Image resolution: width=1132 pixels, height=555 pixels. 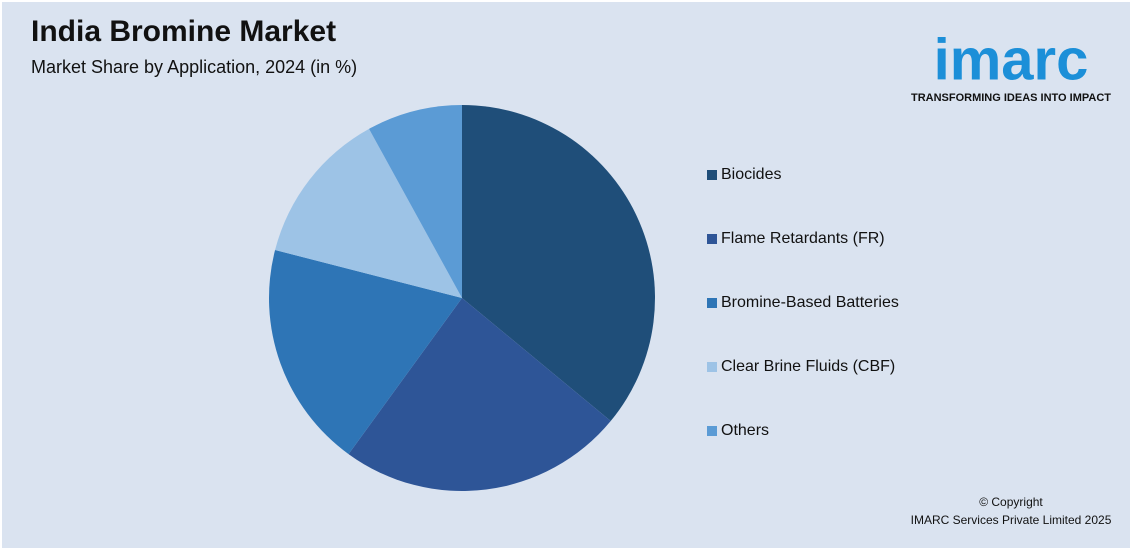 I want to click on legend-label: Clear Brine Fluids (CBF), so click(x=808, y=366).